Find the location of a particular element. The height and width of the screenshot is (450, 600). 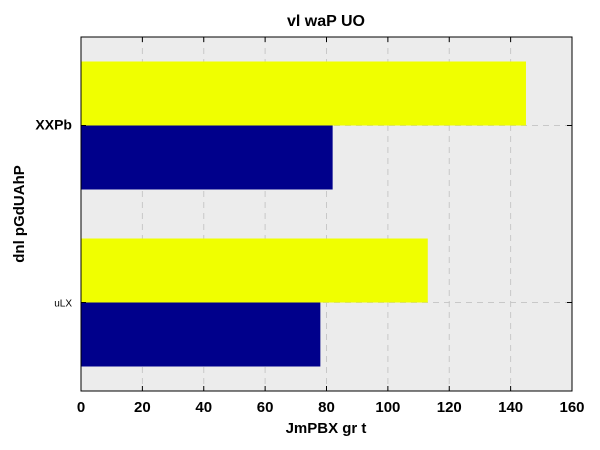

x-tick-label: 140 is located at coordinates (510, 407).